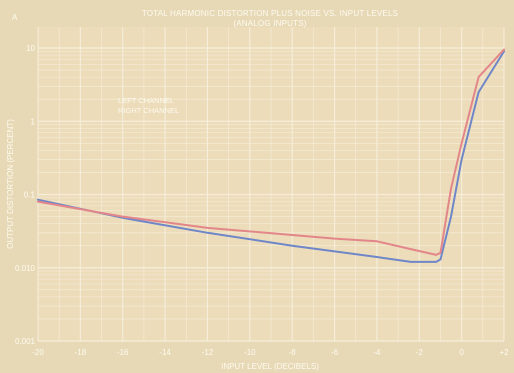  I want to click on x-tick-label: -18, so click(81, 352).